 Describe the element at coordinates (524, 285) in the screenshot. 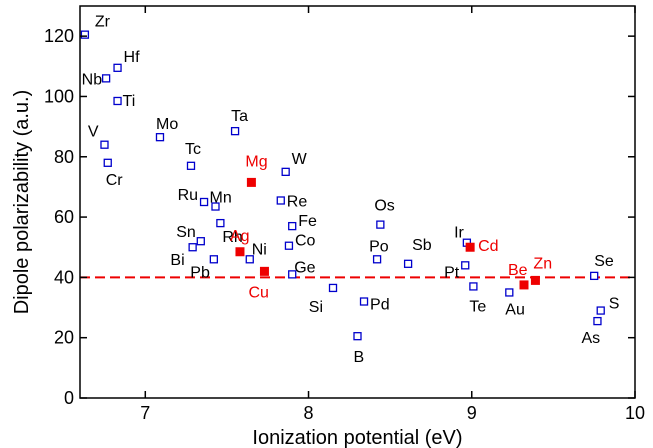

I see `data-point-be` at that location.